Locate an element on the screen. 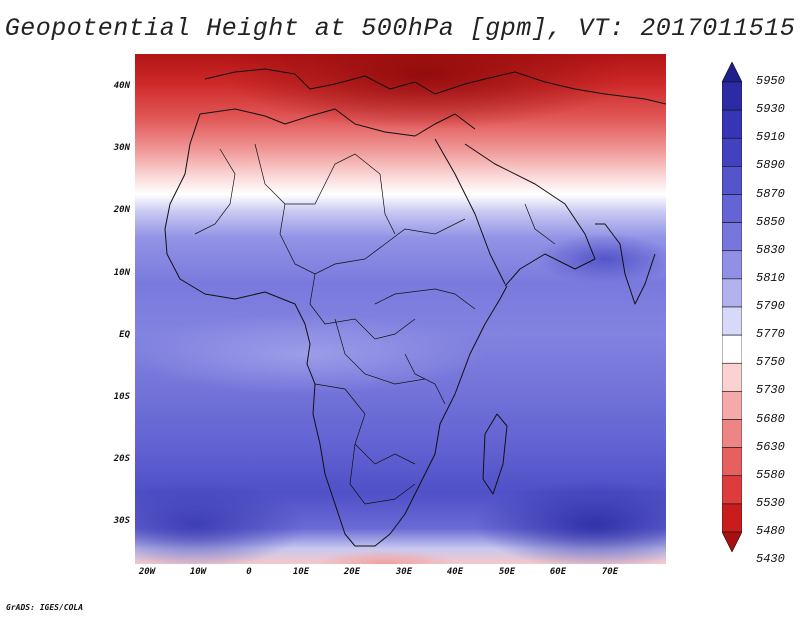 The image size is (800, 618). colorbar-level-label: 5580 is located at coordinates (770, 474).